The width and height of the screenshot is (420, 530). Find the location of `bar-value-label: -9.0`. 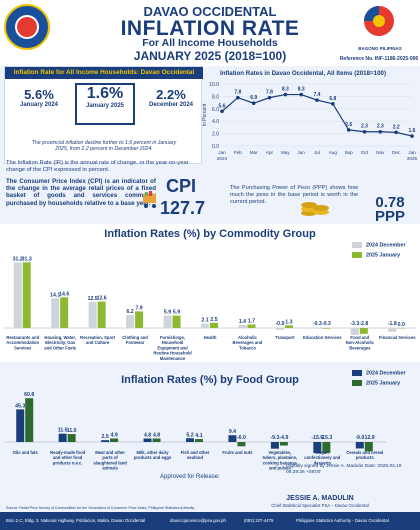

bar-value-label: -9.0 is located at coordinates (359, 438).